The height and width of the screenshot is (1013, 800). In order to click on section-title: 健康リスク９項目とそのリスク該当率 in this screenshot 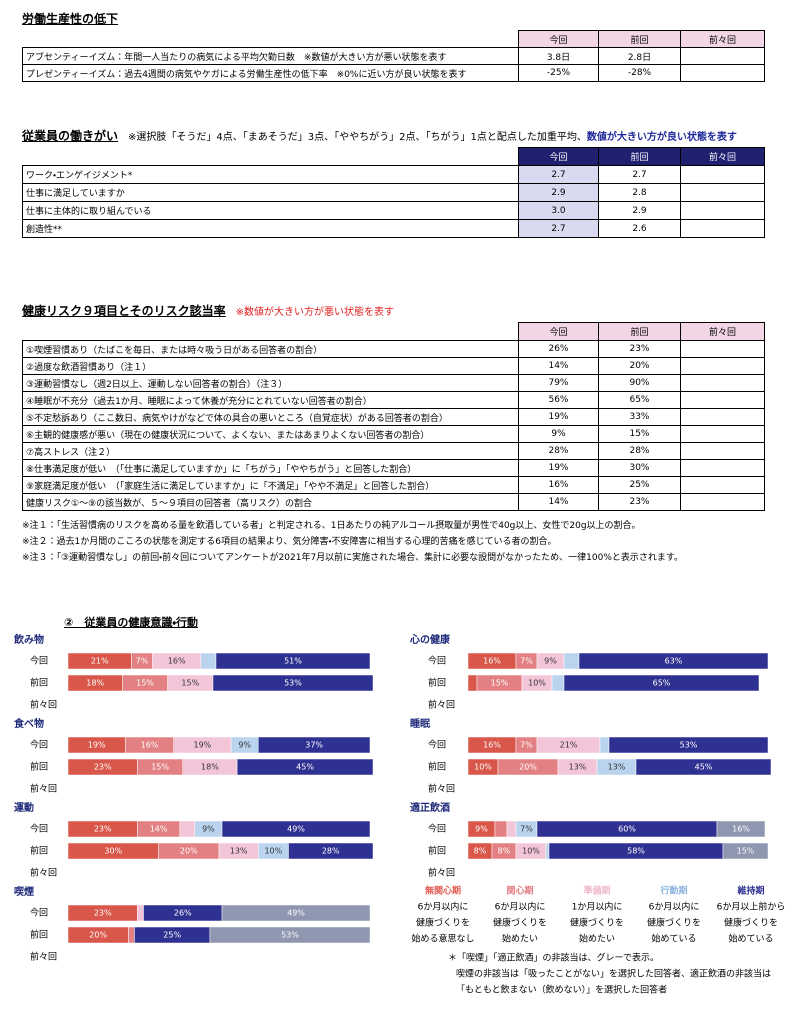, I will do `click(124, 311)`.